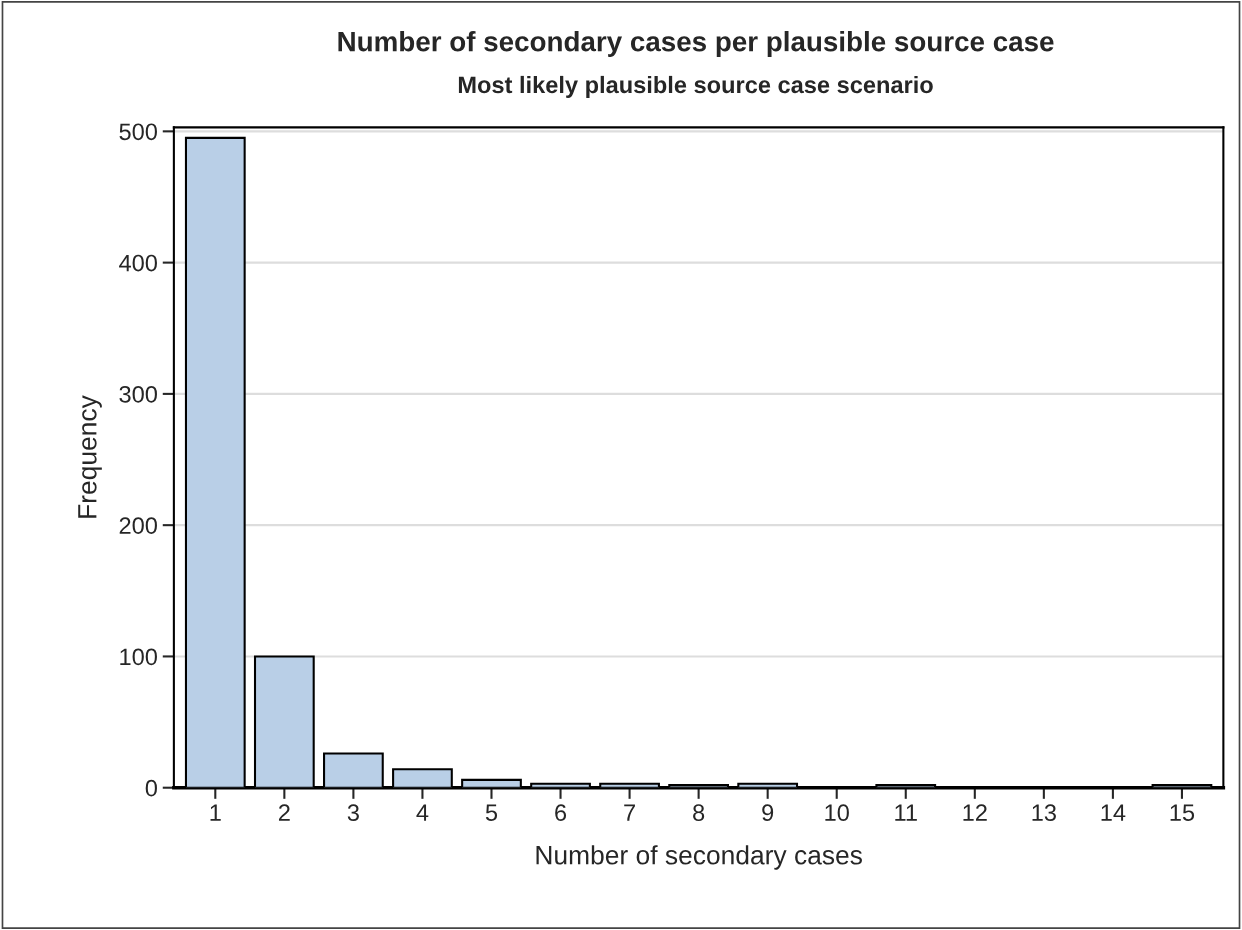  Describe the element at coordinates (699, 813) in the screenshot. I see `x-tick-label: 8` at that location.